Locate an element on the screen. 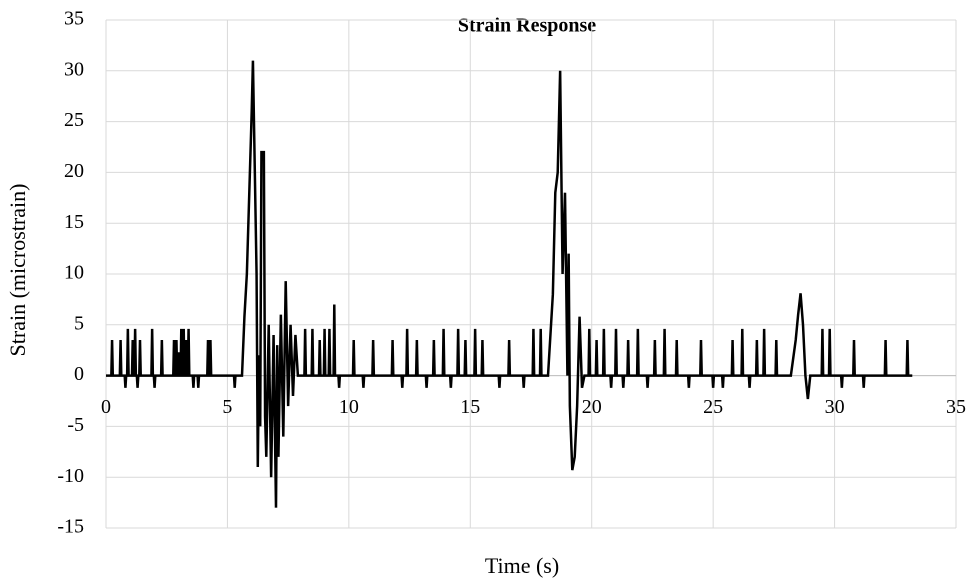 Image resolution: width=974 pixels, height=584 pixels. y-tick-label: -10 is located at coordinates (70, 476).